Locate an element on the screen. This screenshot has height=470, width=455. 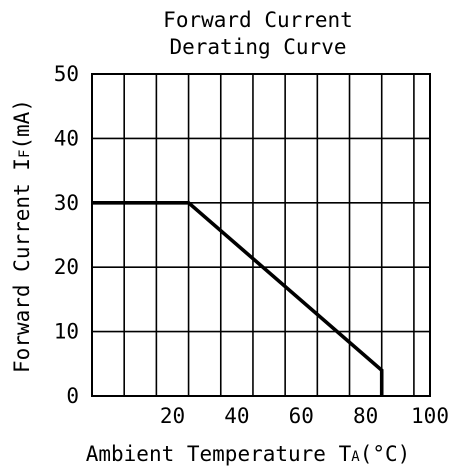
x-tick-label: 80 is located at coordinates (365, 416).